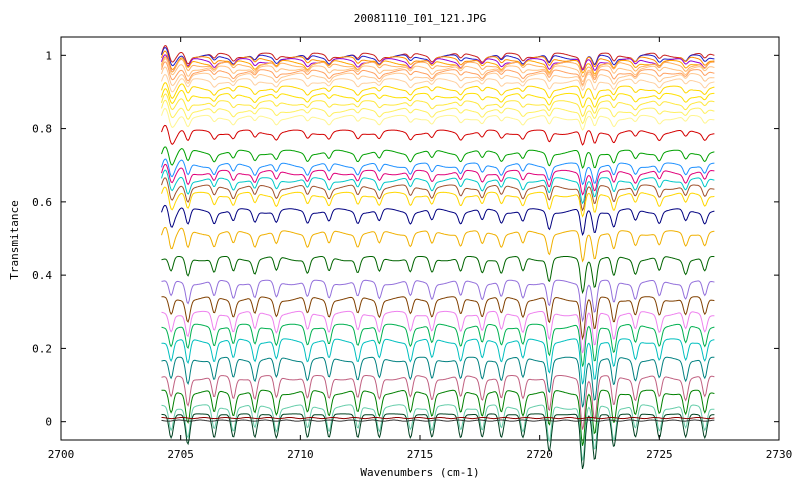 Image resolution: width=800 pixels, height=480 pixels. Describe the element at coordinates (420, 454) in the screenshot. I see `x-tick-label: 2715` at that location.